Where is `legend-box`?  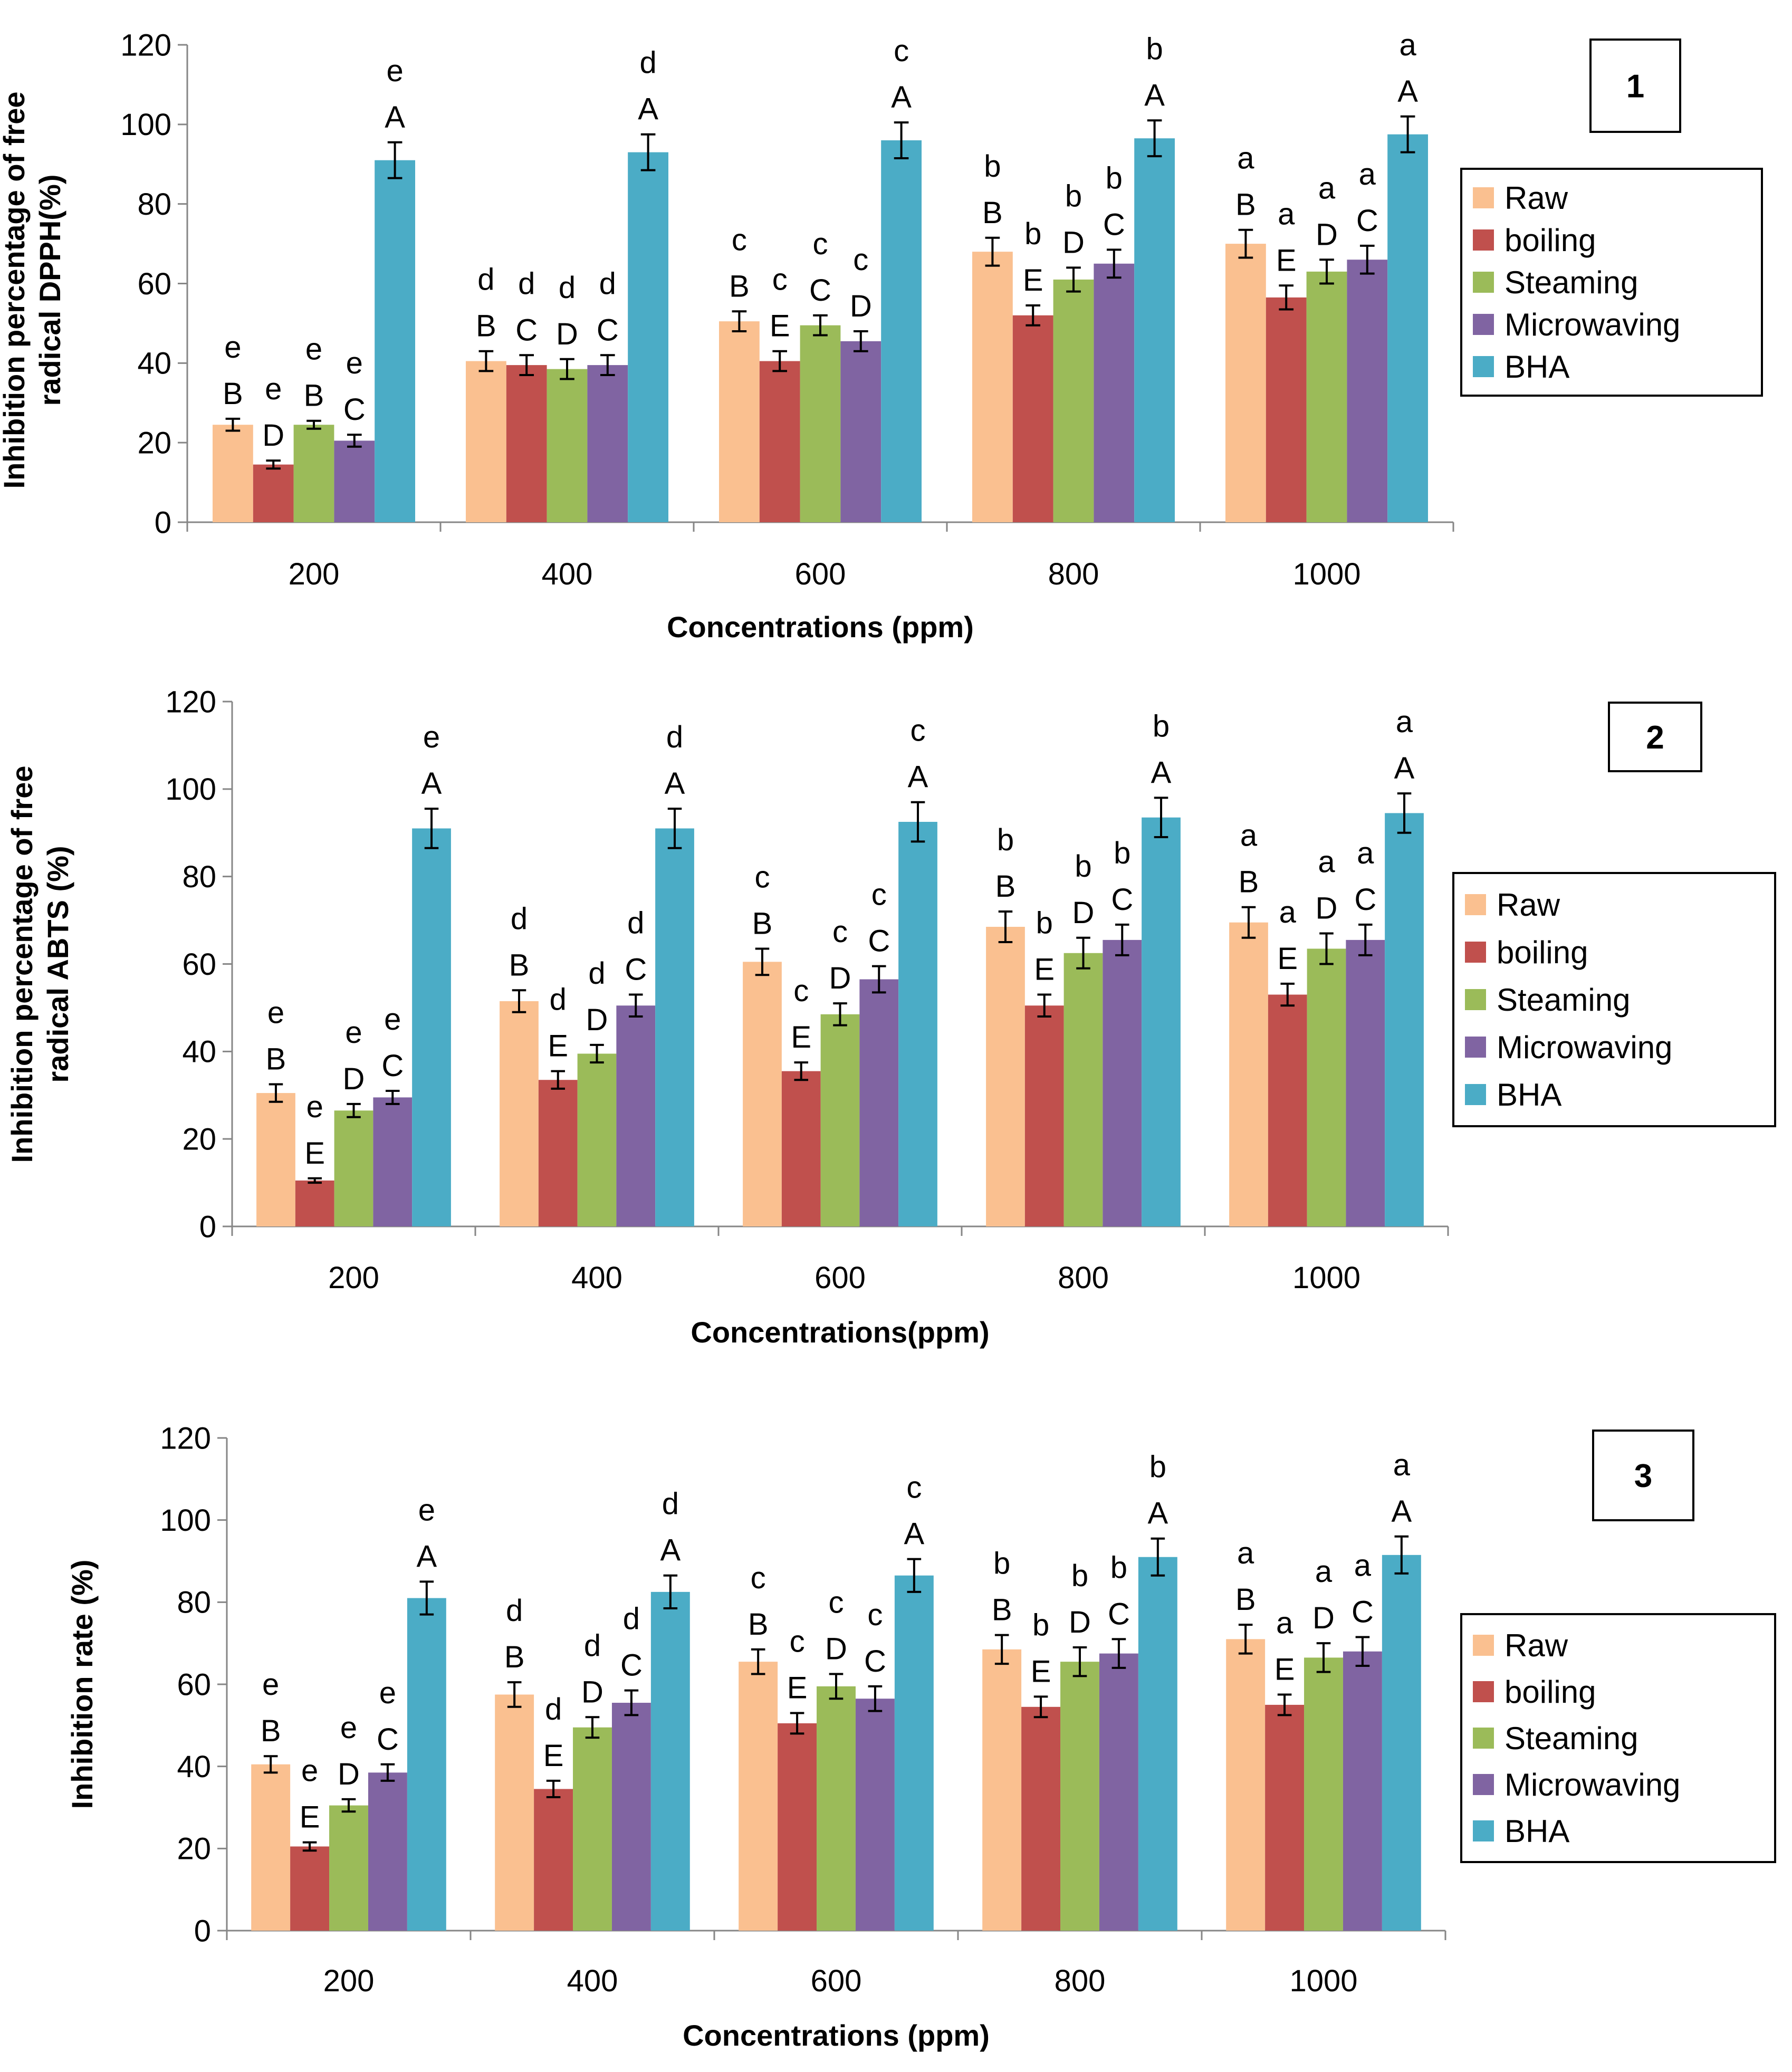 legend-box is located at coordinates (1618, 1738).